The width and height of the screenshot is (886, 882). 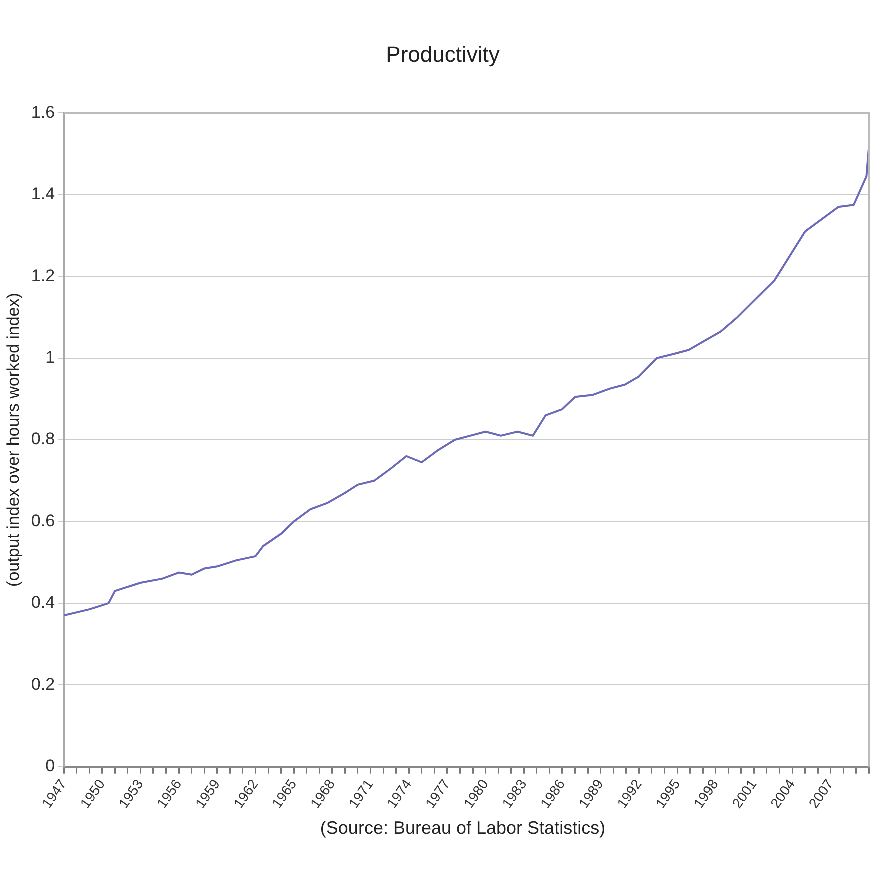 What do you see at coordinates (43, 276) in the screenshot?
I see `y-tick-label: 1.2` at bounding box center [43, 276].